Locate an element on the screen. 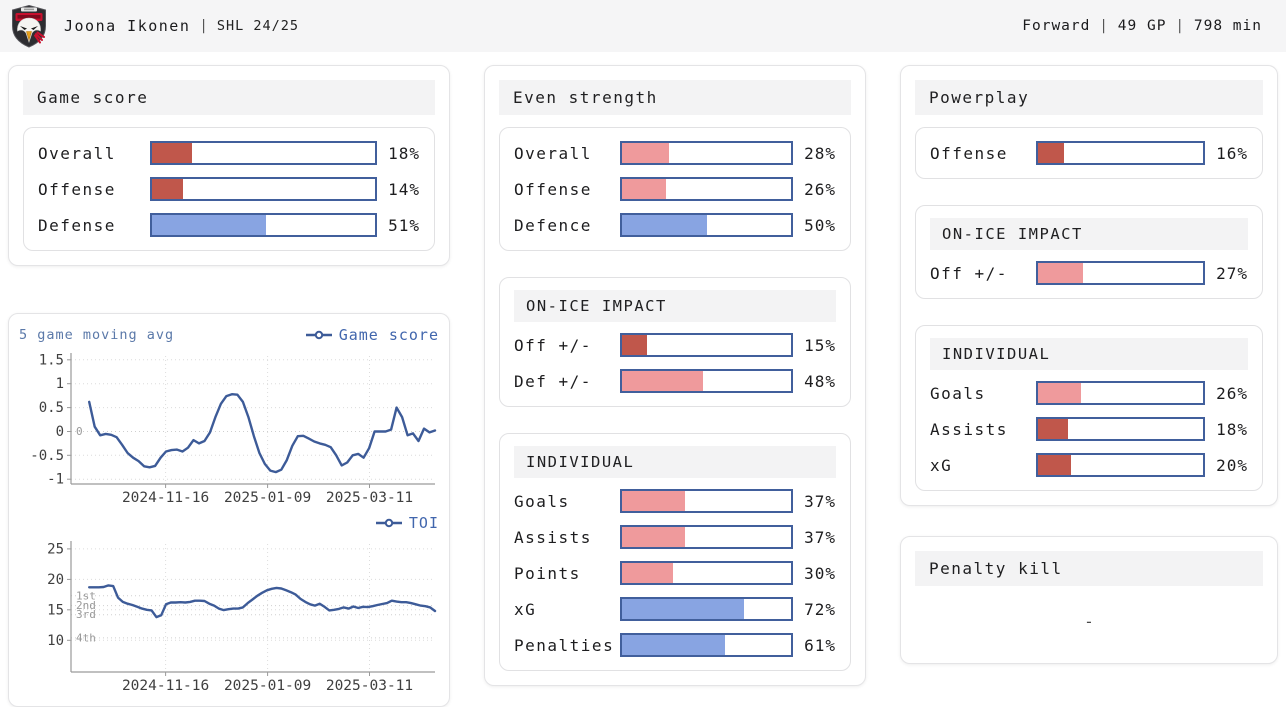  stat-row: Goals 37% is located at coordinates (675, 501).